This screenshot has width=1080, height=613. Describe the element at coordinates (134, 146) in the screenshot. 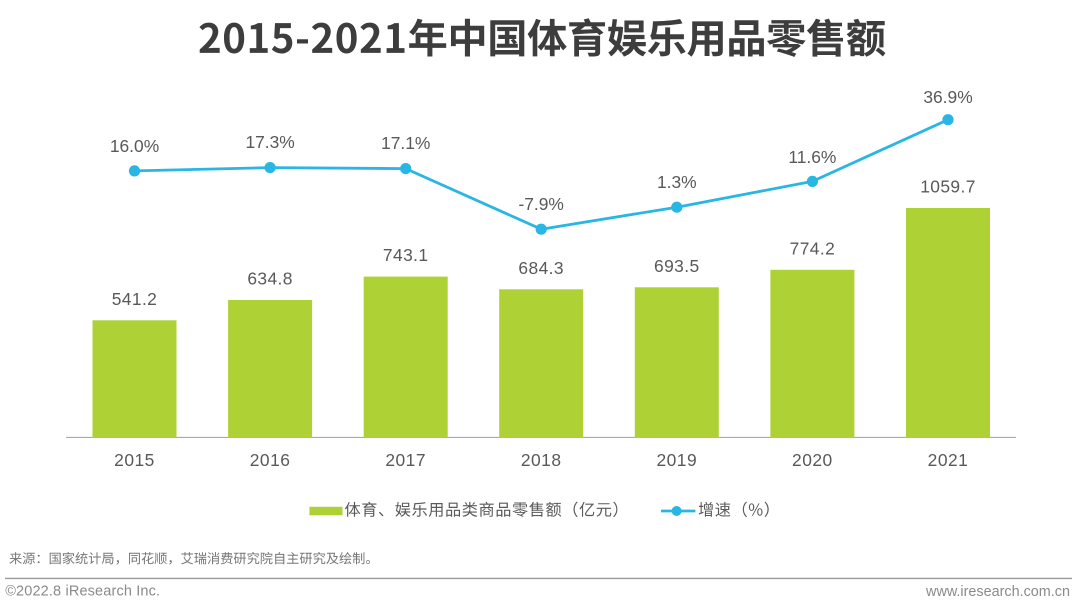

I see `svg-text: 16.0%` at that location.